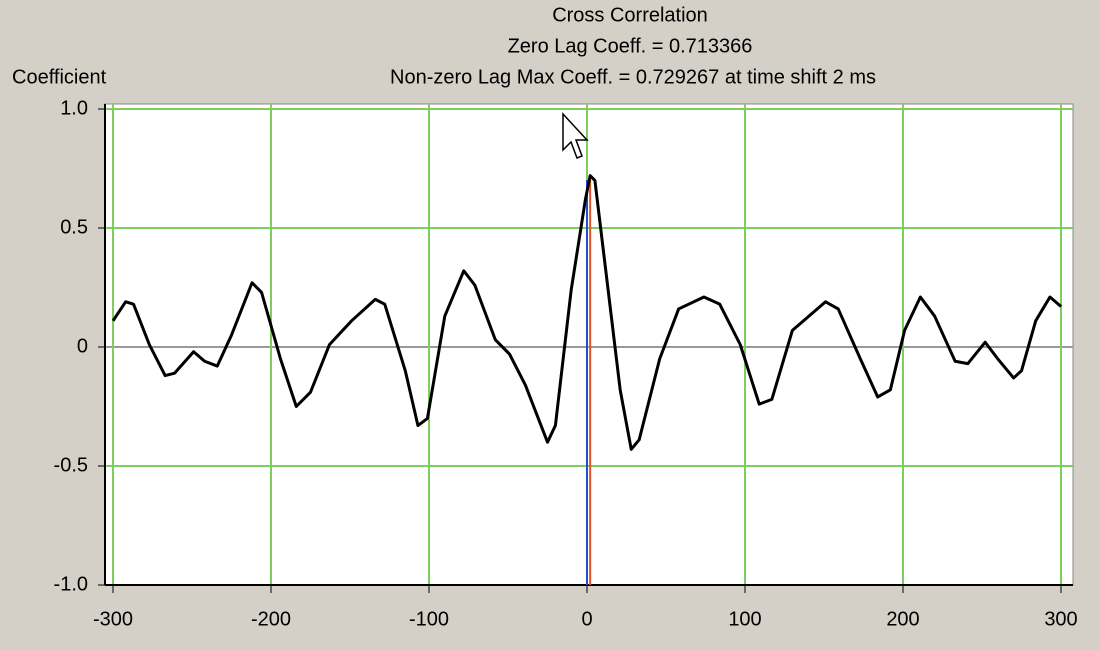  Describe the element at coordinates (744, 619) in the screenshot. I see `x-tick-label: 100` at that location.